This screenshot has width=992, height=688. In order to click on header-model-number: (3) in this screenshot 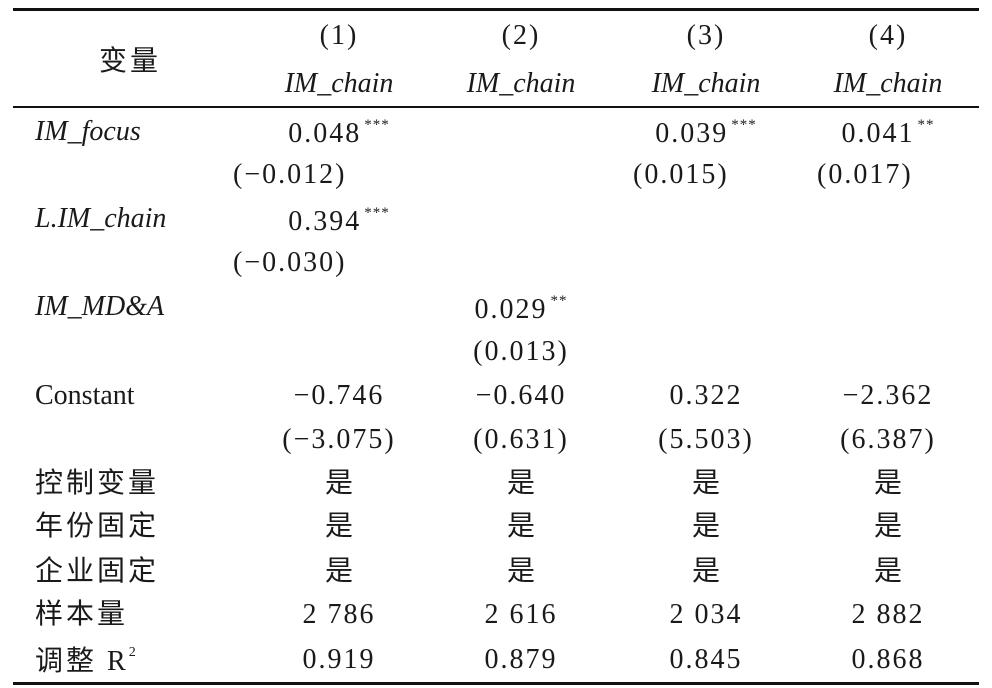, I will do `click(706, 35)`.